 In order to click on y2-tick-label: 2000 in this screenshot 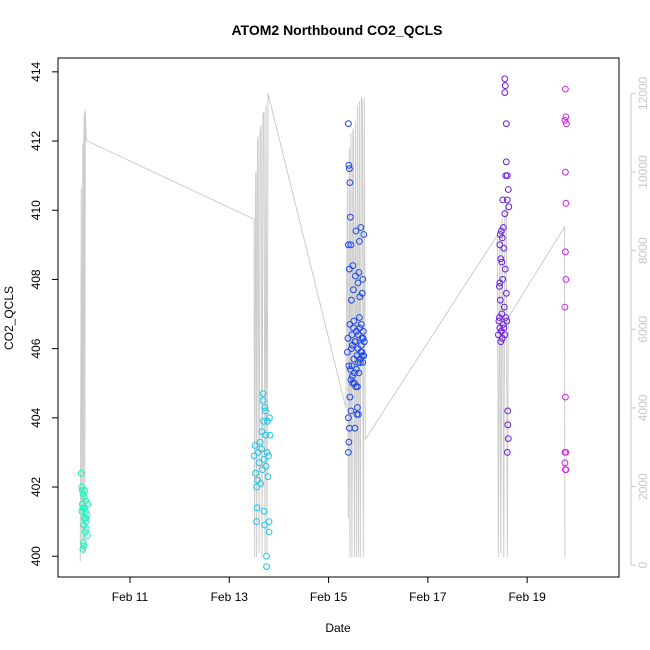, I will do `click(643, 486)`.